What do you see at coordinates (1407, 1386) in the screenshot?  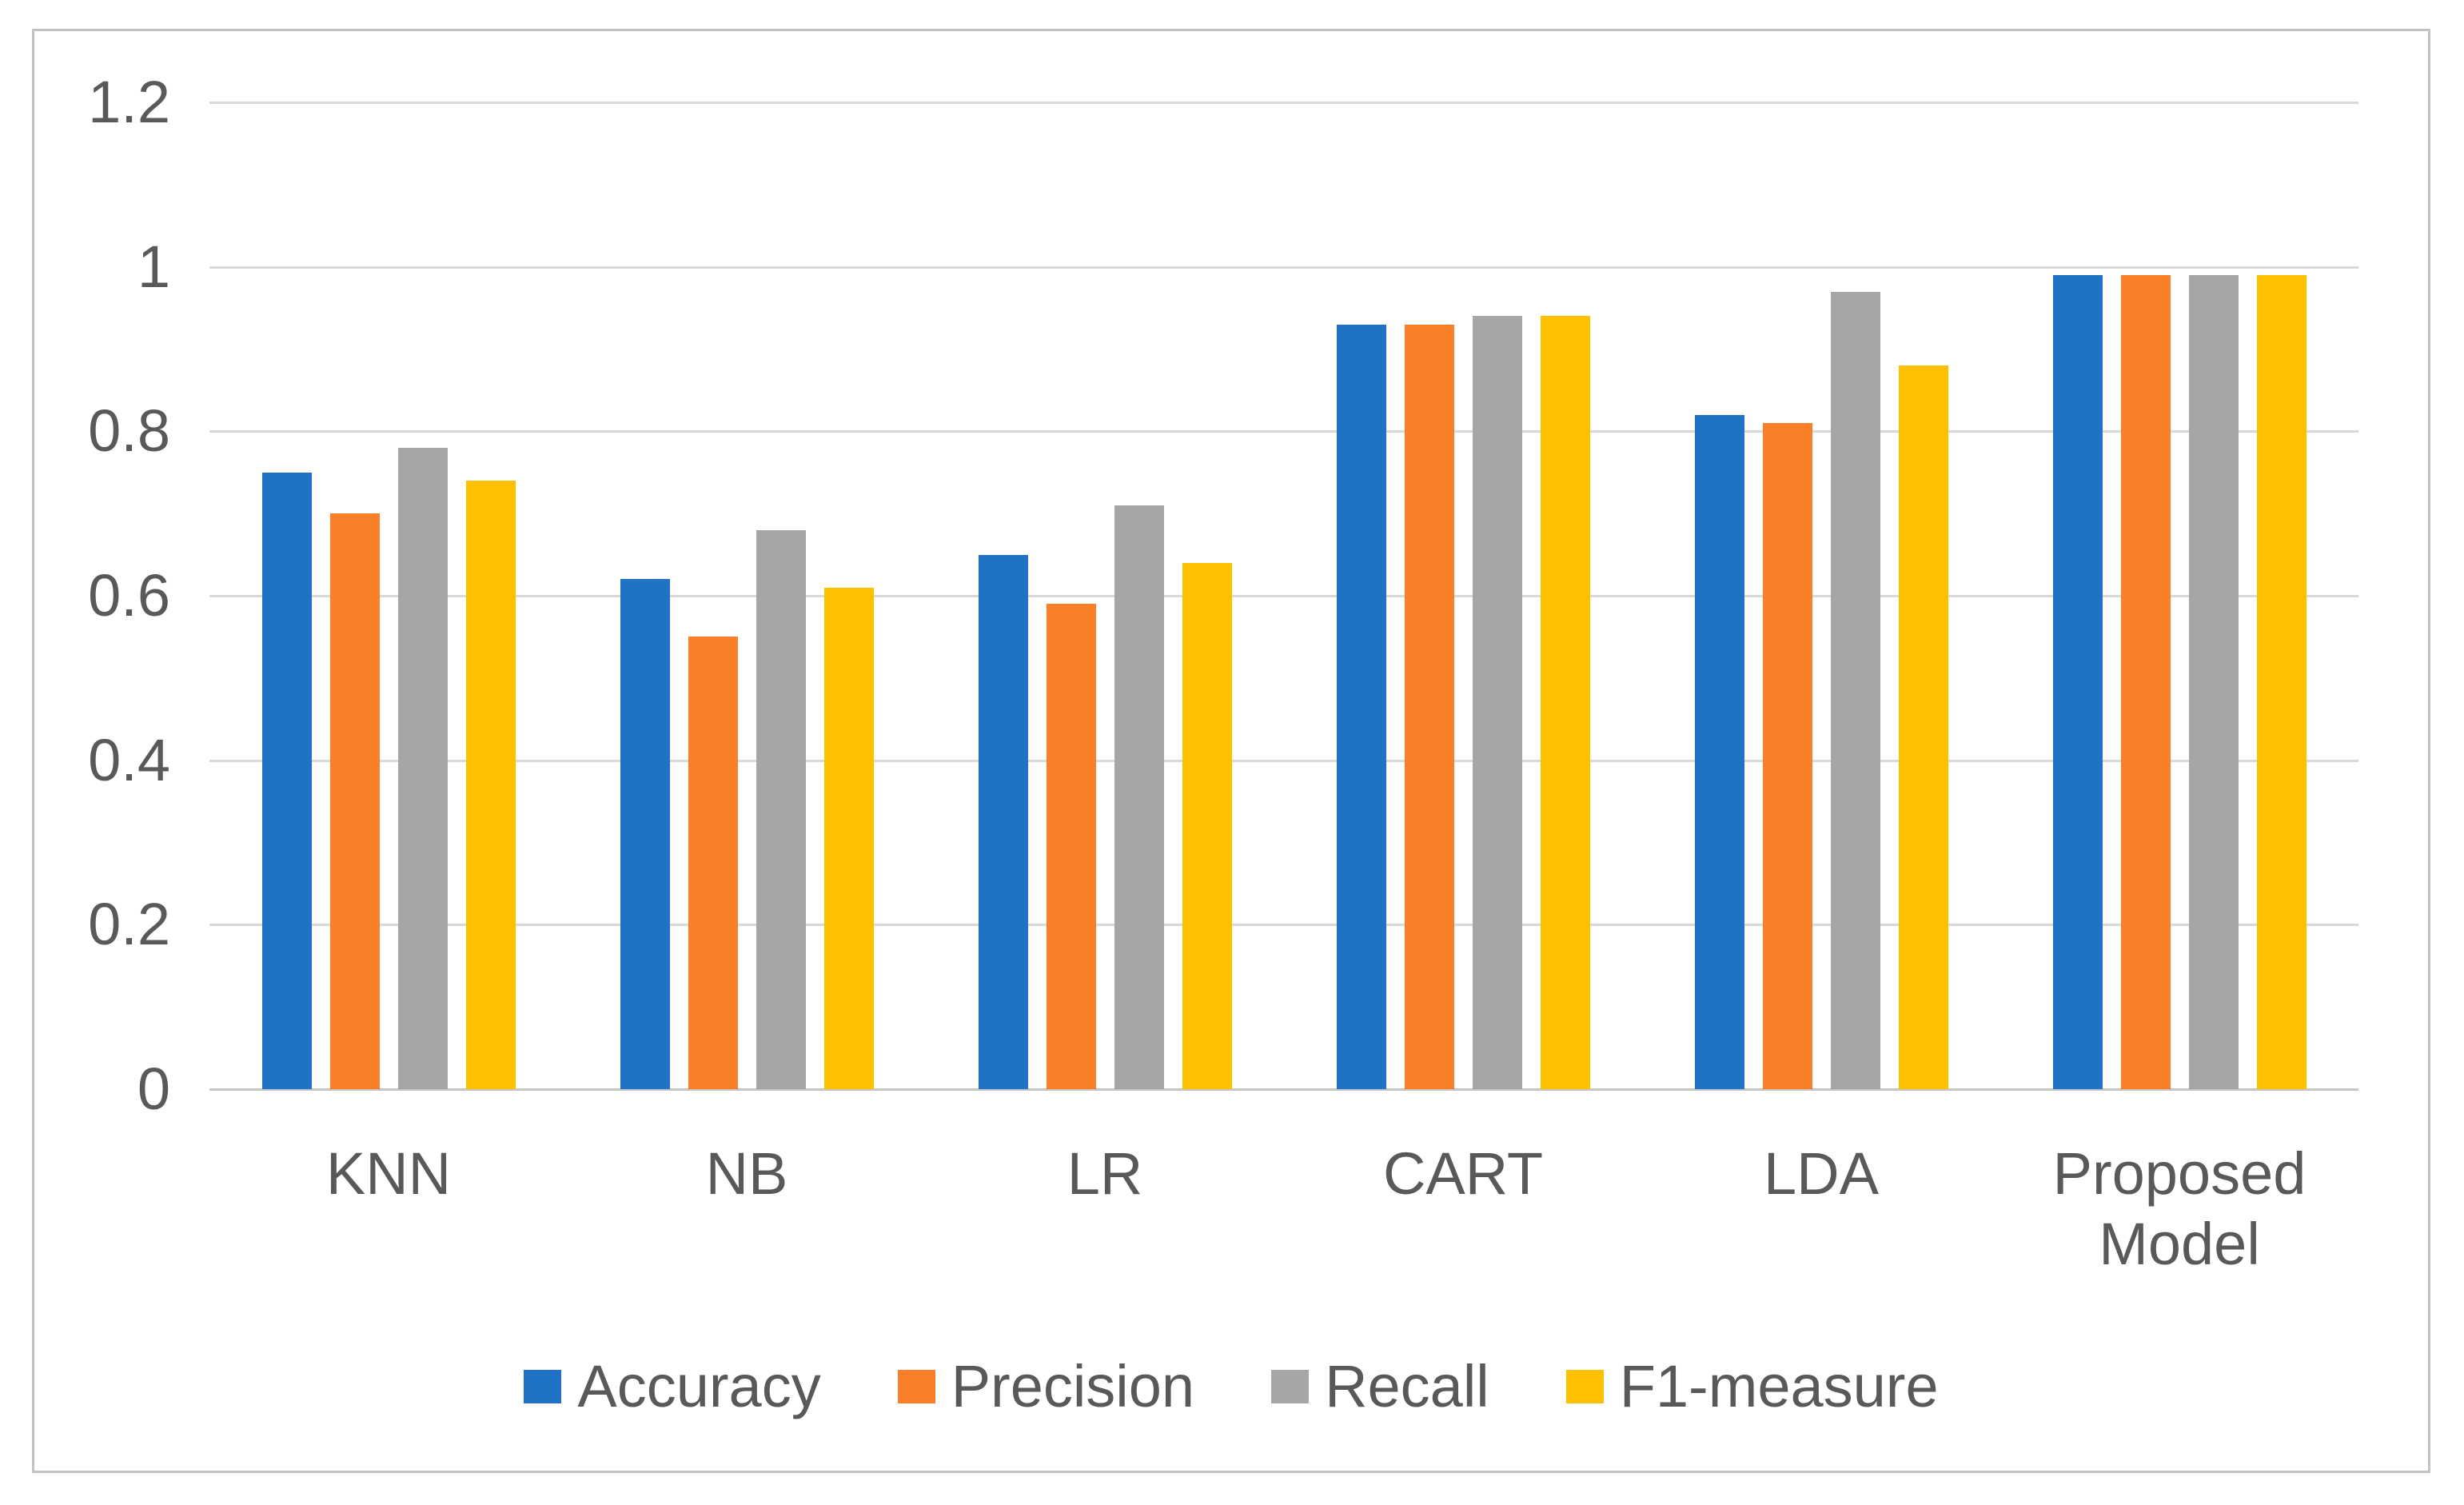 I see `legend-label-recall: Recall` at bounding box center [1407, 1386].